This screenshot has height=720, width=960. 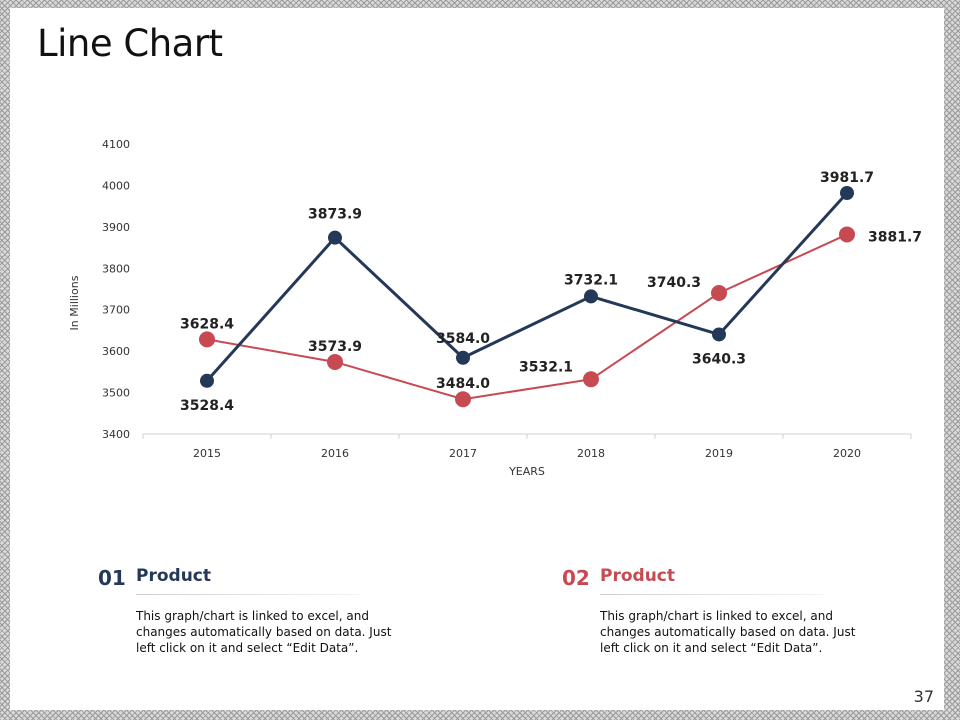 What do you see at coordinates (463, 339) in the screenshot?
I see `data-label: 3584.0` at bounding box center [463, 339].